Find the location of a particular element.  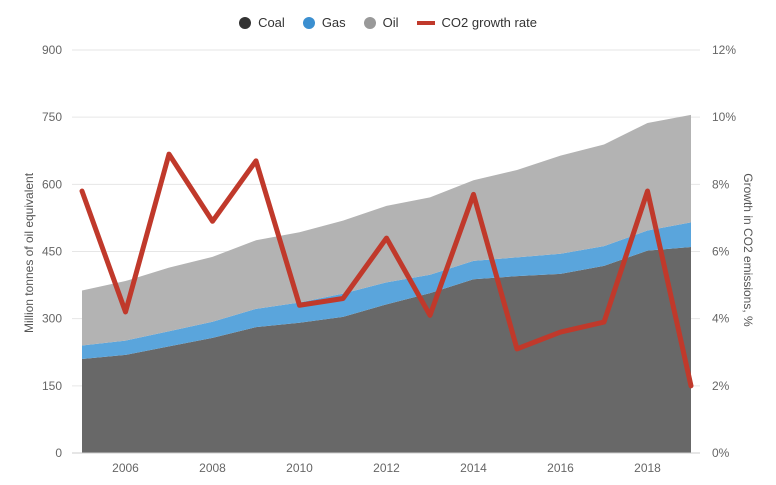

legend-label-gas: Gas is located at coordinates (333, 22).